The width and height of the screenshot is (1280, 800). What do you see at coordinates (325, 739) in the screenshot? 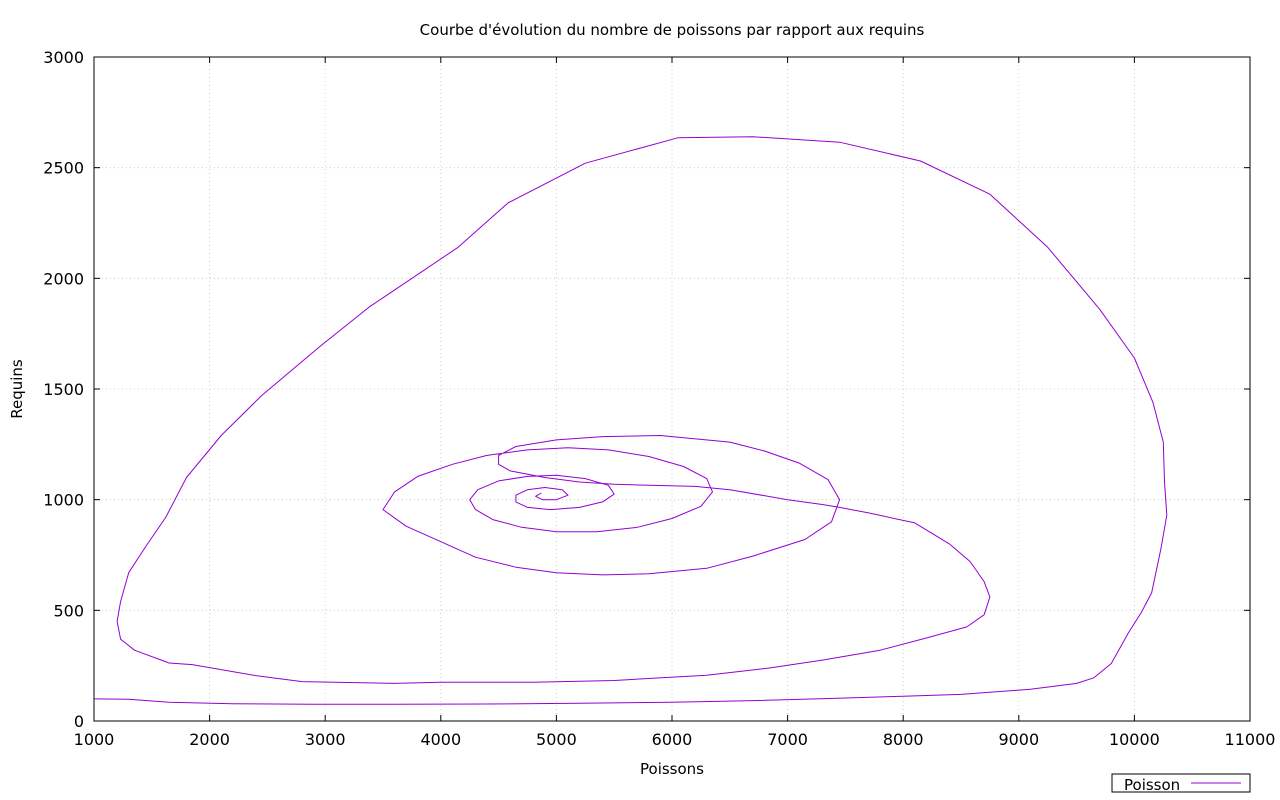
I see `x-tick-label: 3000` at bounding box center [325, 739].